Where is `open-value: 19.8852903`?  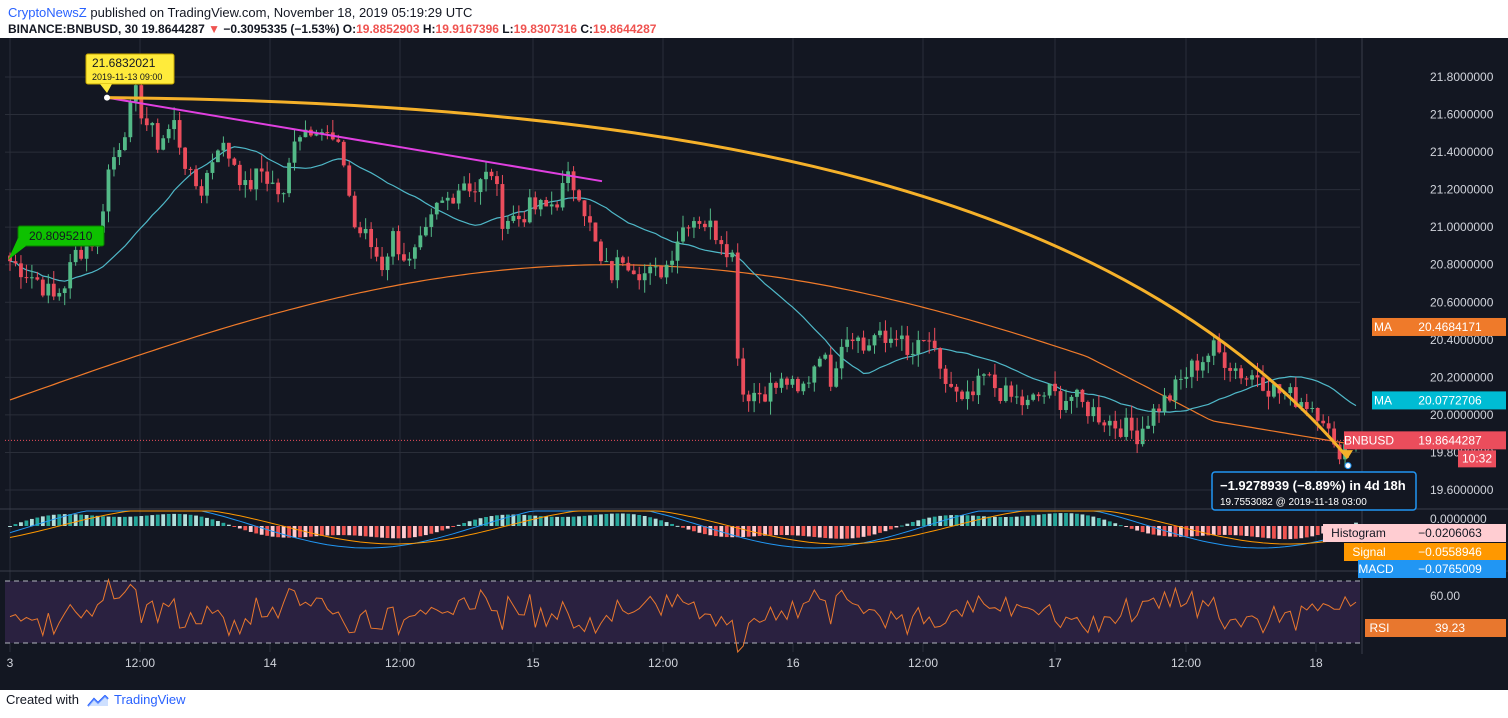
open-value: 19.8852903 is located at coordinates (388, 29).